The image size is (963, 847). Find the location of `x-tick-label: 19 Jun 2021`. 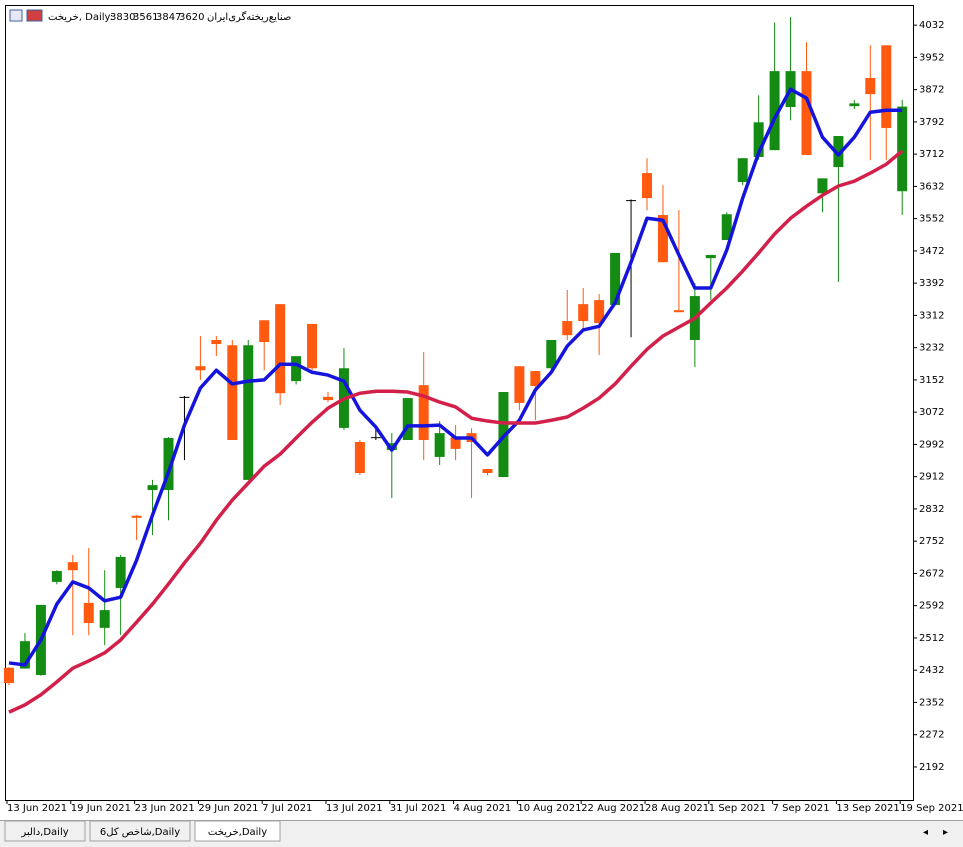

x-tick-label: 19 Jun 2021 is located at coordinates (101, 808).